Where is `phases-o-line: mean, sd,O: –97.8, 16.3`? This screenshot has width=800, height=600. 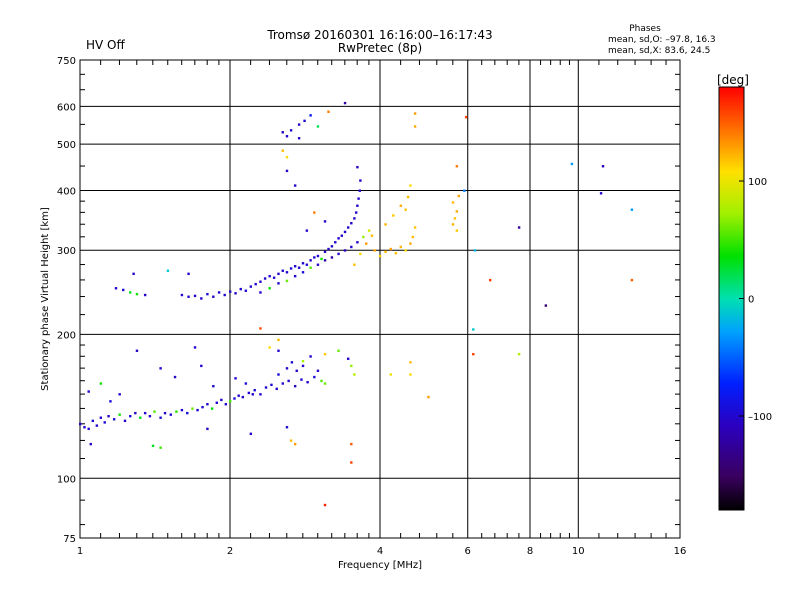
phases-o-line: mean, sd,O: –97.8, 16.3 is located at coordinates (662, 40).